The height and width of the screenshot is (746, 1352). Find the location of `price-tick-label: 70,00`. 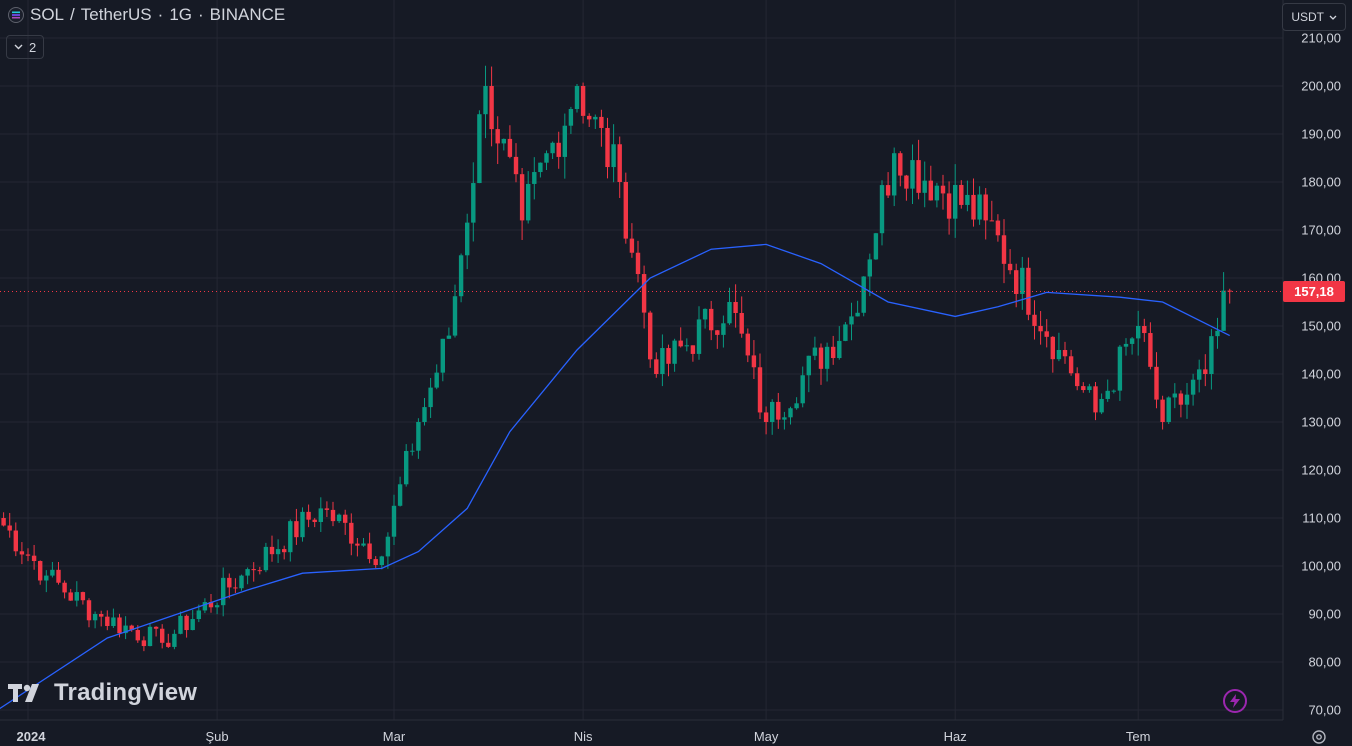

price-tick-label: 70,00 is located at coordinates (1324, 710).